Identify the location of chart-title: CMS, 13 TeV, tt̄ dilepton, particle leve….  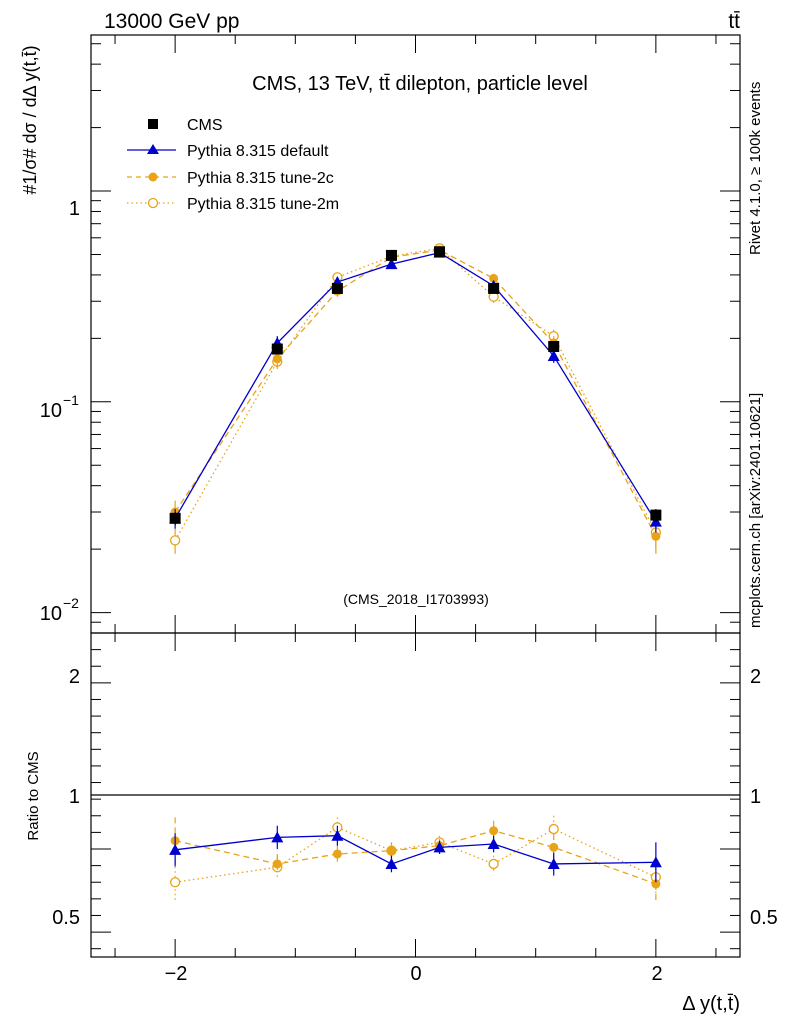
(420, 84).